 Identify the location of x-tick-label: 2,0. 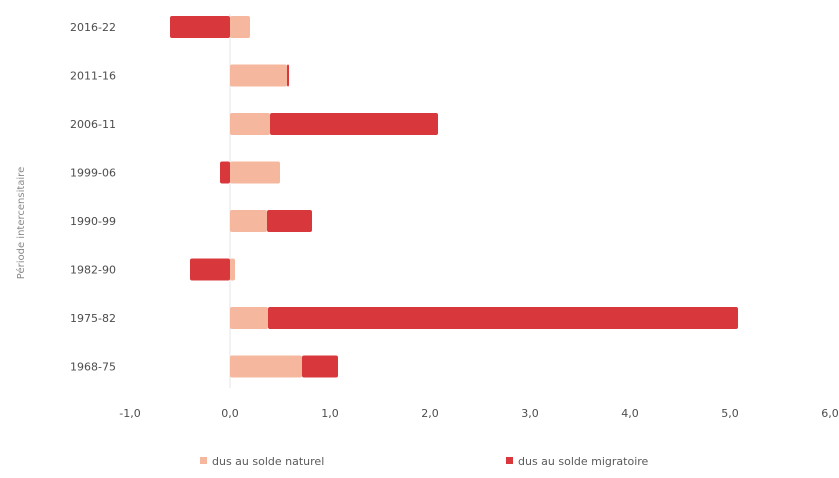
(430, 413).